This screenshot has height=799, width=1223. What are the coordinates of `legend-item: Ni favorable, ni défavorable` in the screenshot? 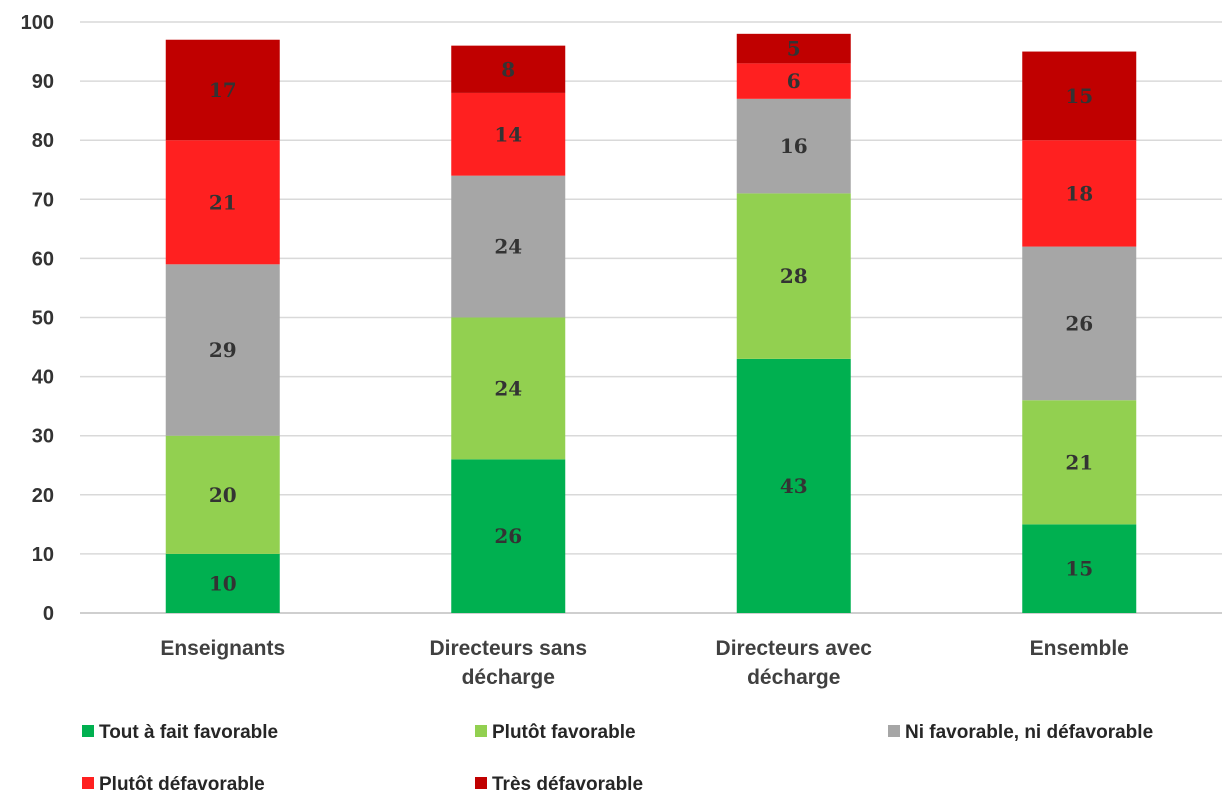 It's located at (1020, 732).